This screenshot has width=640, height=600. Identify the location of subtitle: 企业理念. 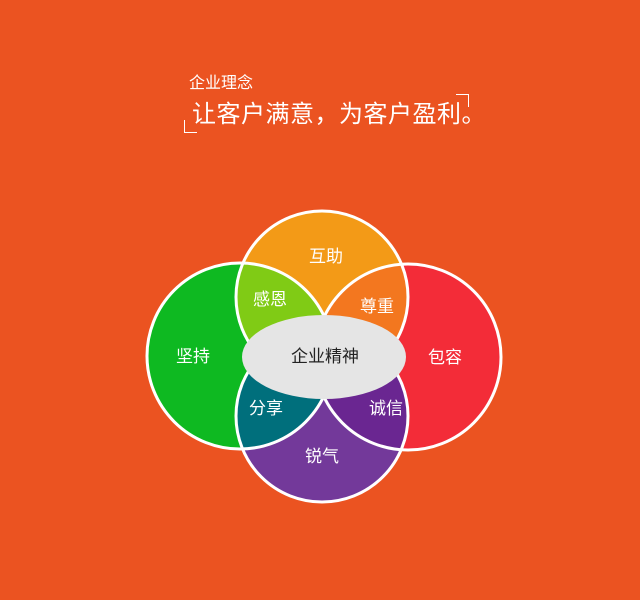
(221, 82).